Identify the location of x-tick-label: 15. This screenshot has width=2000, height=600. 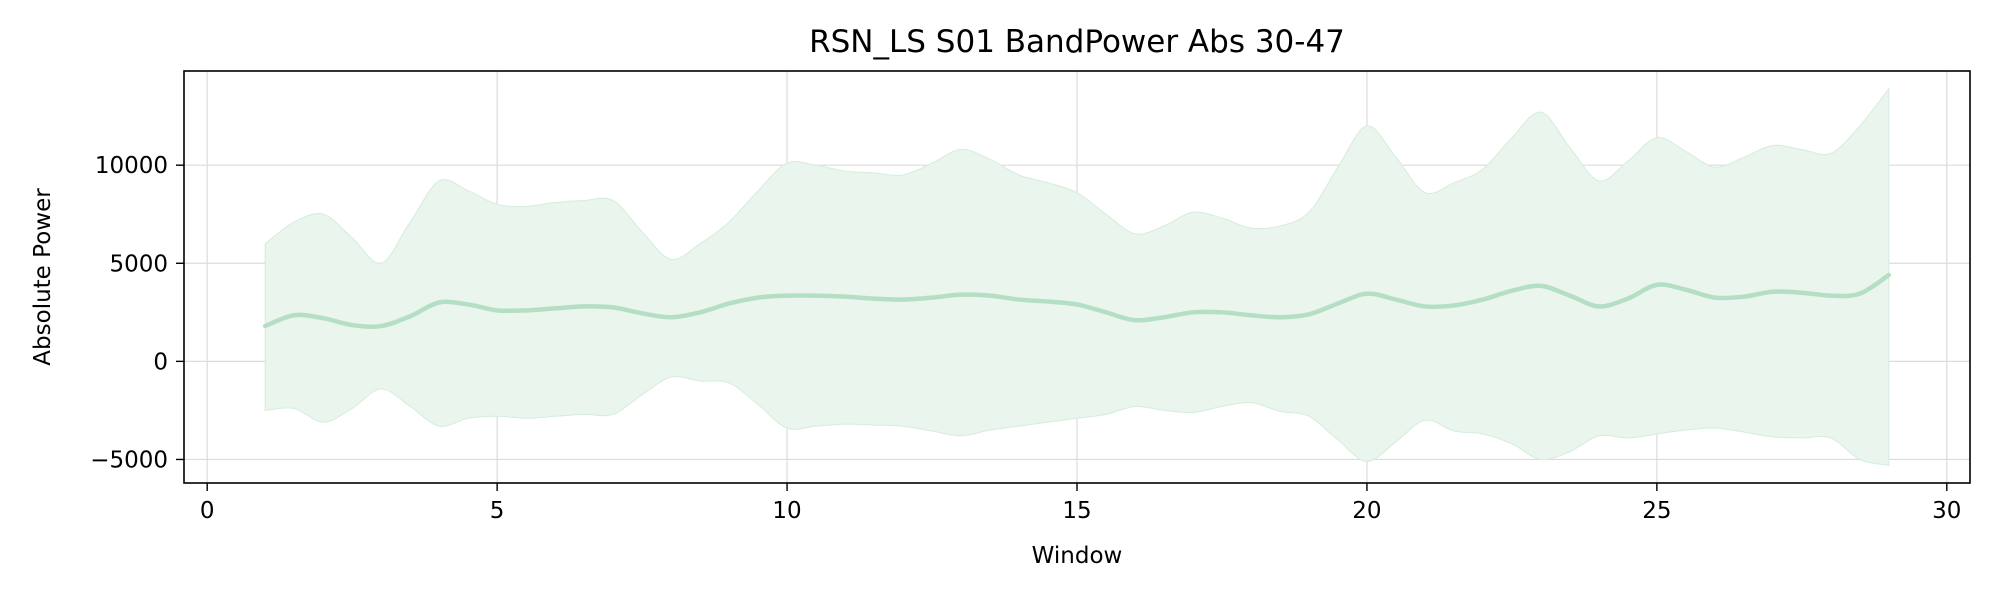
(1076, 511).